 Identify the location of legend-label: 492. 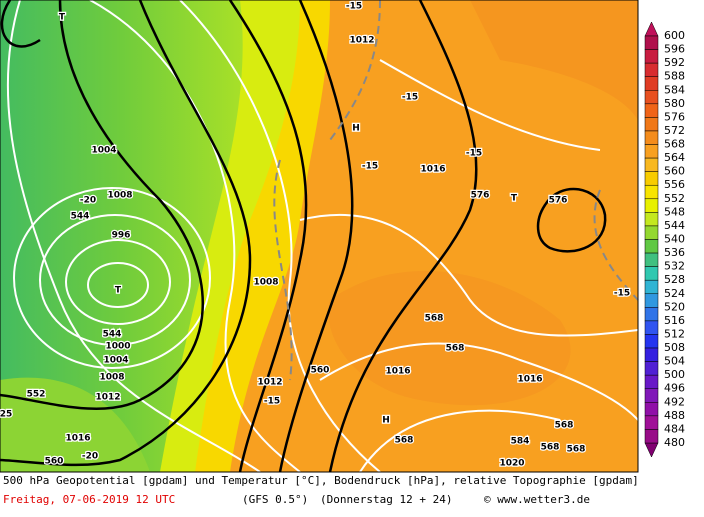
(674, 401).